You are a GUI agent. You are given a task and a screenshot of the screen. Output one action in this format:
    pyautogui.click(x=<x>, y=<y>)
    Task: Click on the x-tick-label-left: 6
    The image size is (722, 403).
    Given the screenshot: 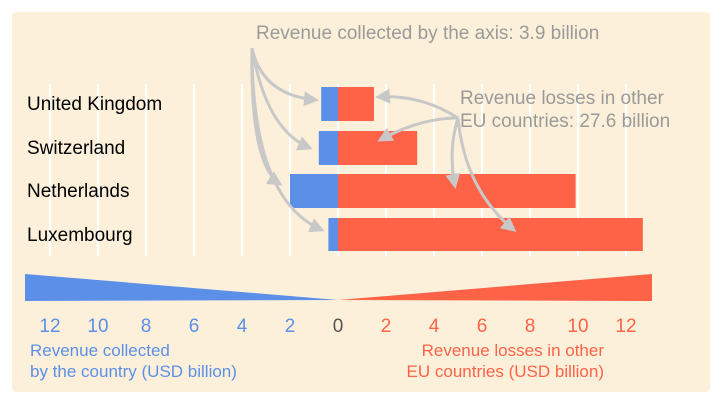 What is the action you would take?
    pyautogui.click(x=194, y=326)
    